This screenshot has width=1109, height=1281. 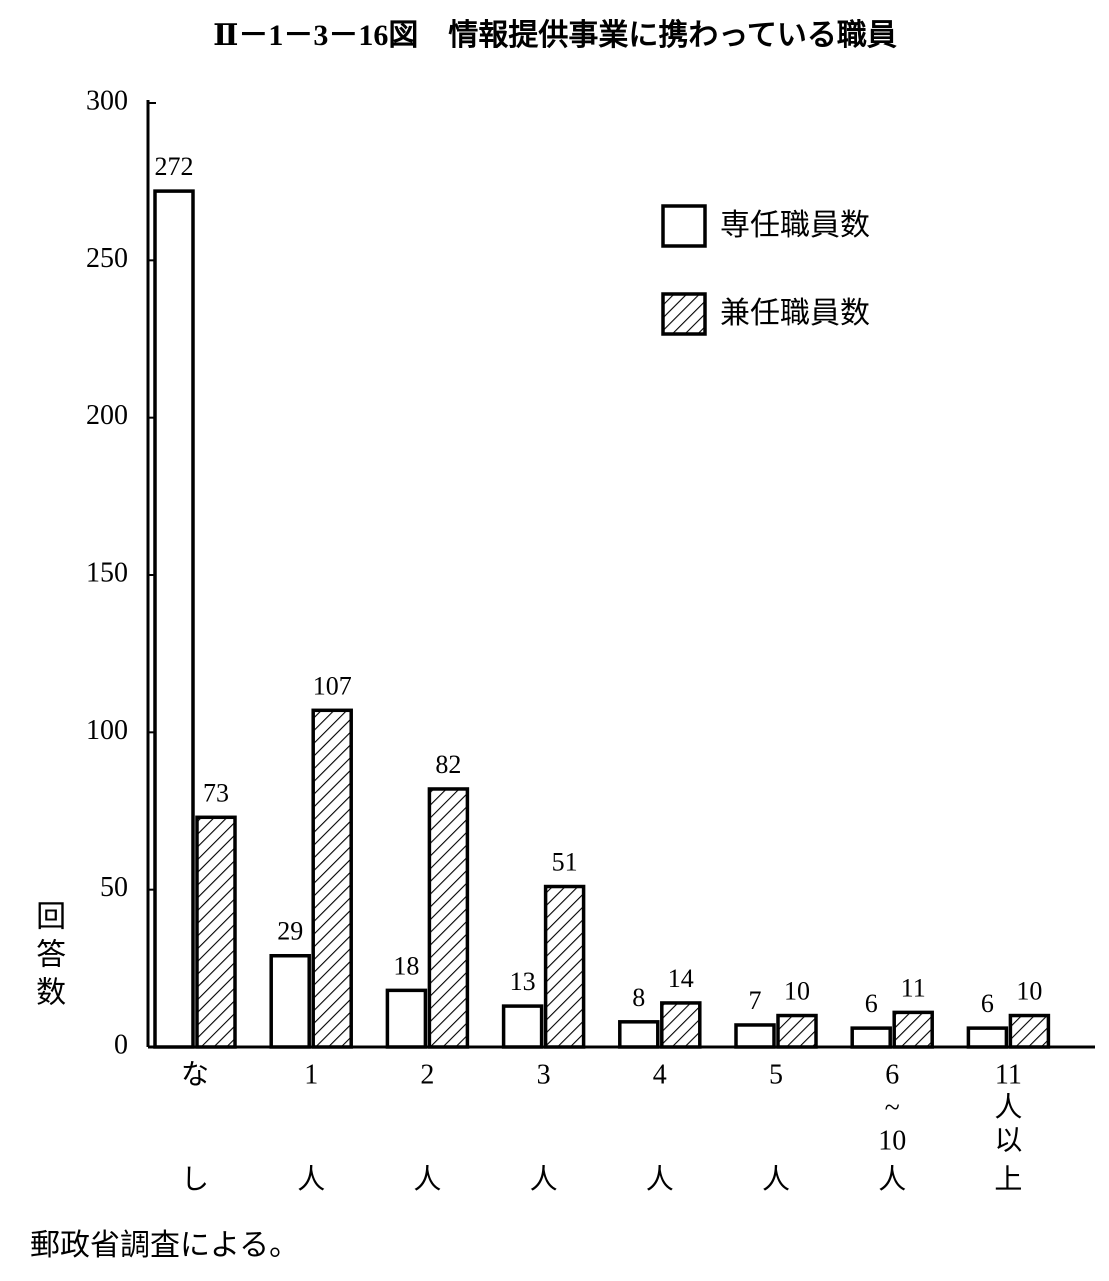 What do you see at coordinates (776, 1074) in the screenshot?
I see `x-tick-label: 5` at bounding box center [776, 1074].